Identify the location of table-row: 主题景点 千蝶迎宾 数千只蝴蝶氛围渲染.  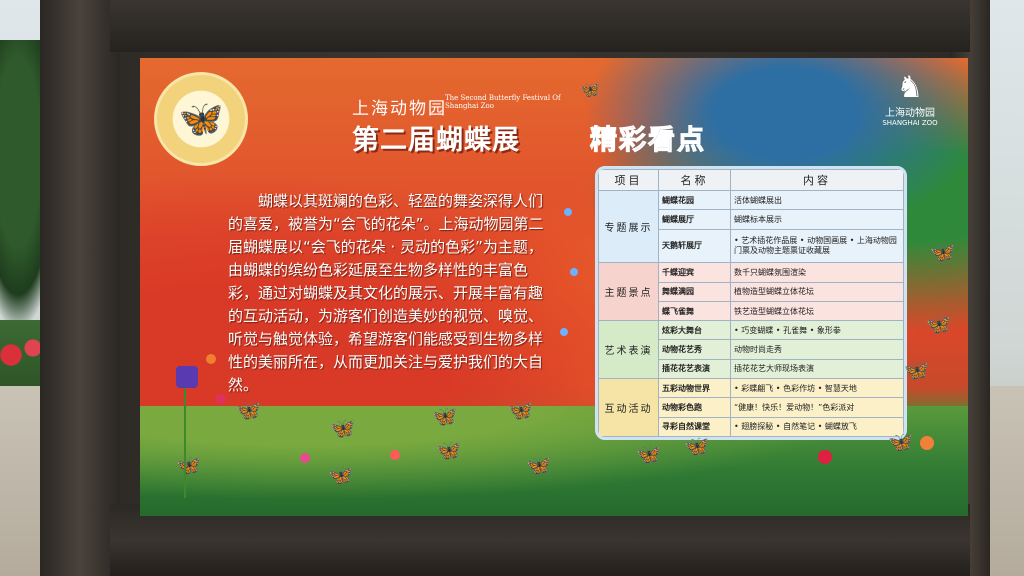
(751, 292).